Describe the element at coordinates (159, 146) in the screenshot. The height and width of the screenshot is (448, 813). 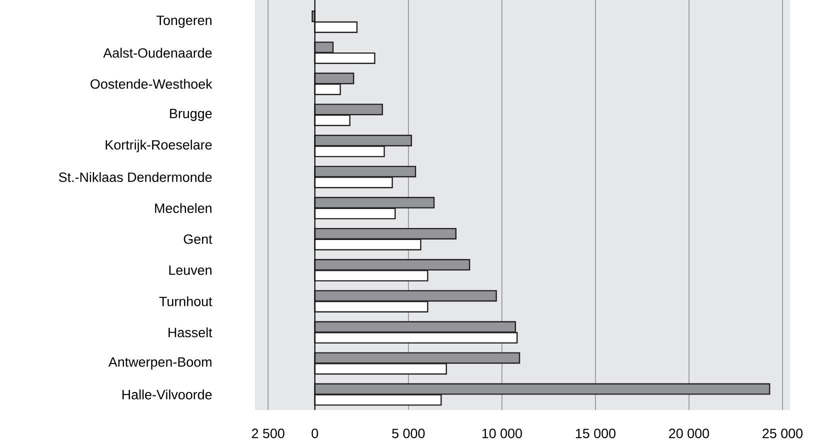
I see `y-tick-label: Kortrijk-Roeselare` at that location.